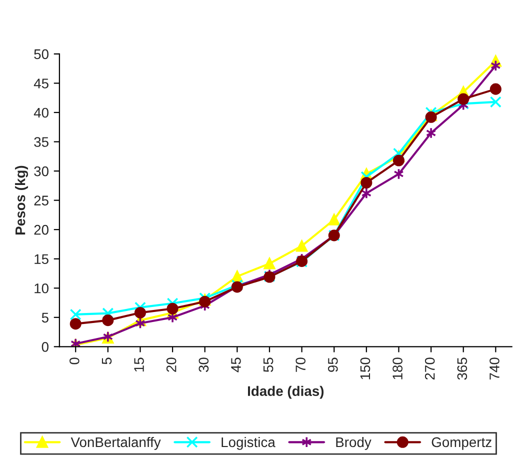 The image size is (517, 461). I want to click on y-tick-label: 40, so click(41, 113).